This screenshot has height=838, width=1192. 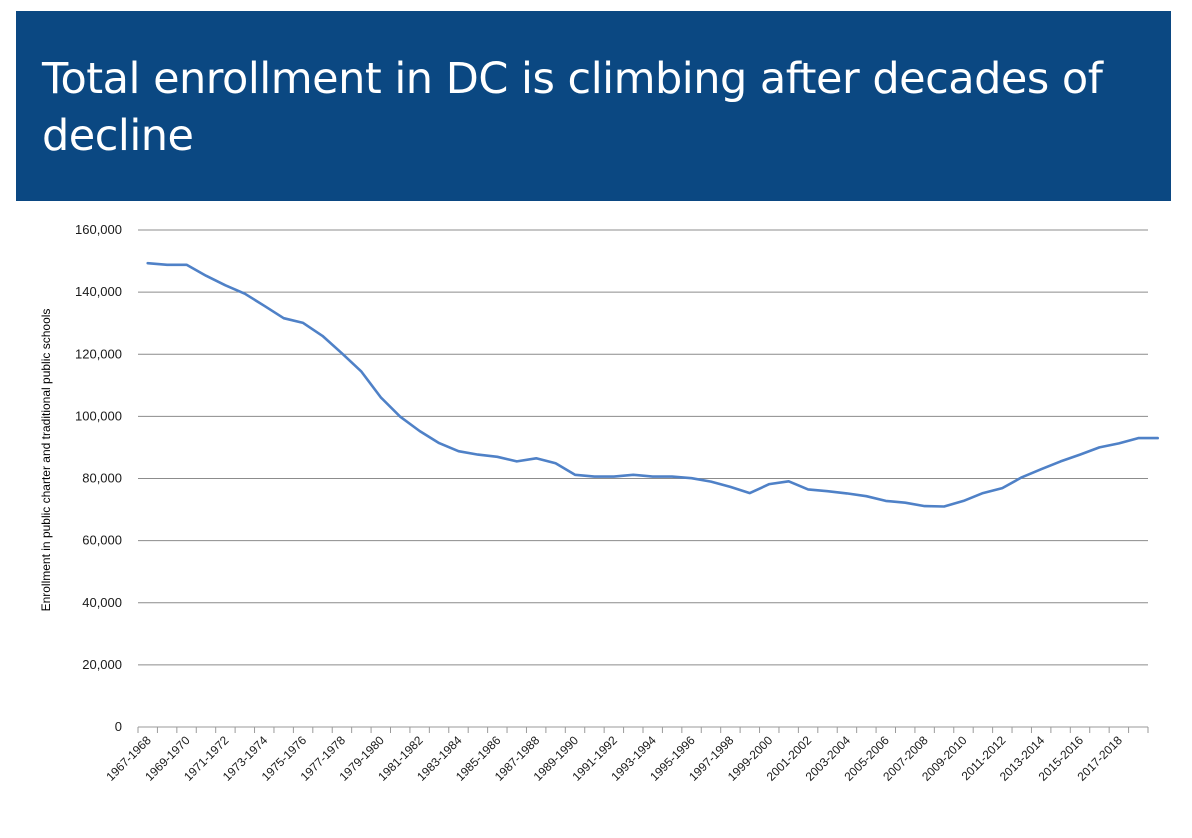 What do you see at coordinates (102, 602) in the screenshot?
I see `y-tick-label: 40,000` at bounding box center [102, 602].